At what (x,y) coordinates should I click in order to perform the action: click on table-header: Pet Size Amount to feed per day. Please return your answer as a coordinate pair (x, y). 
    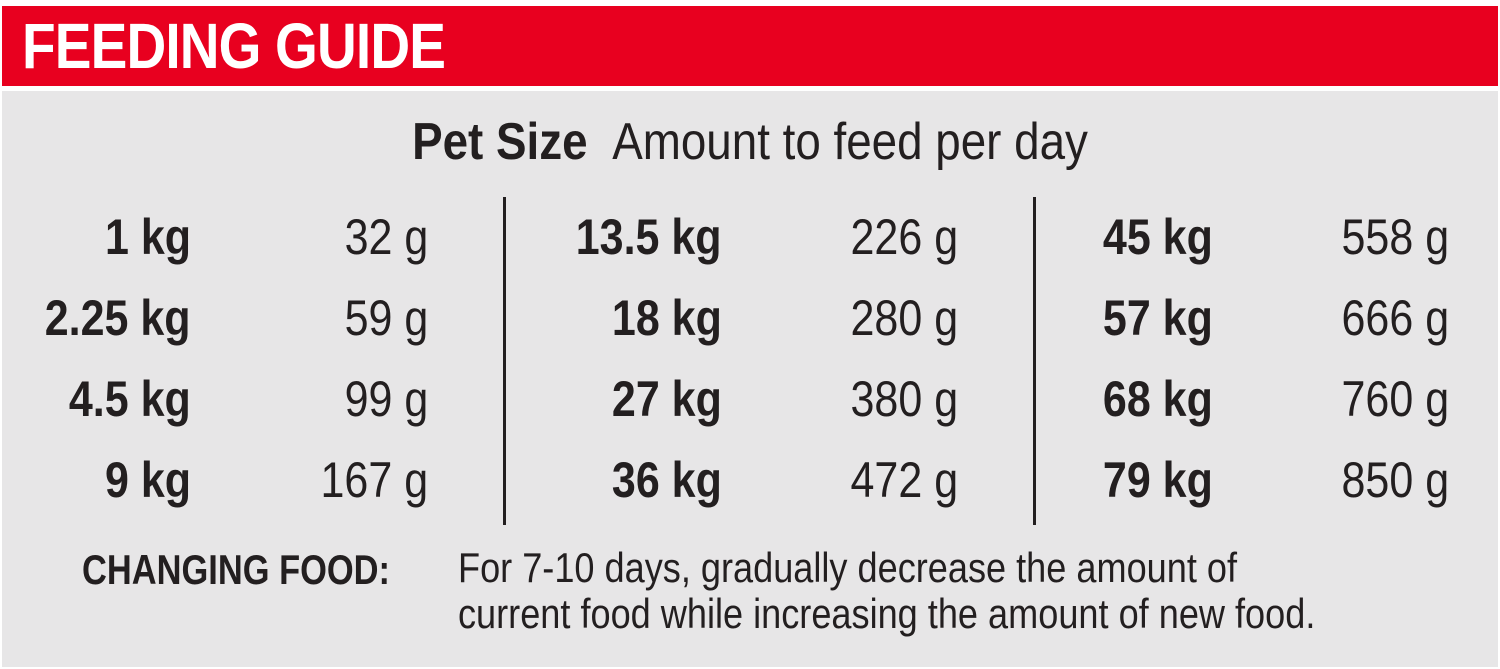
    Looking at the image, I should click on (750, 142).